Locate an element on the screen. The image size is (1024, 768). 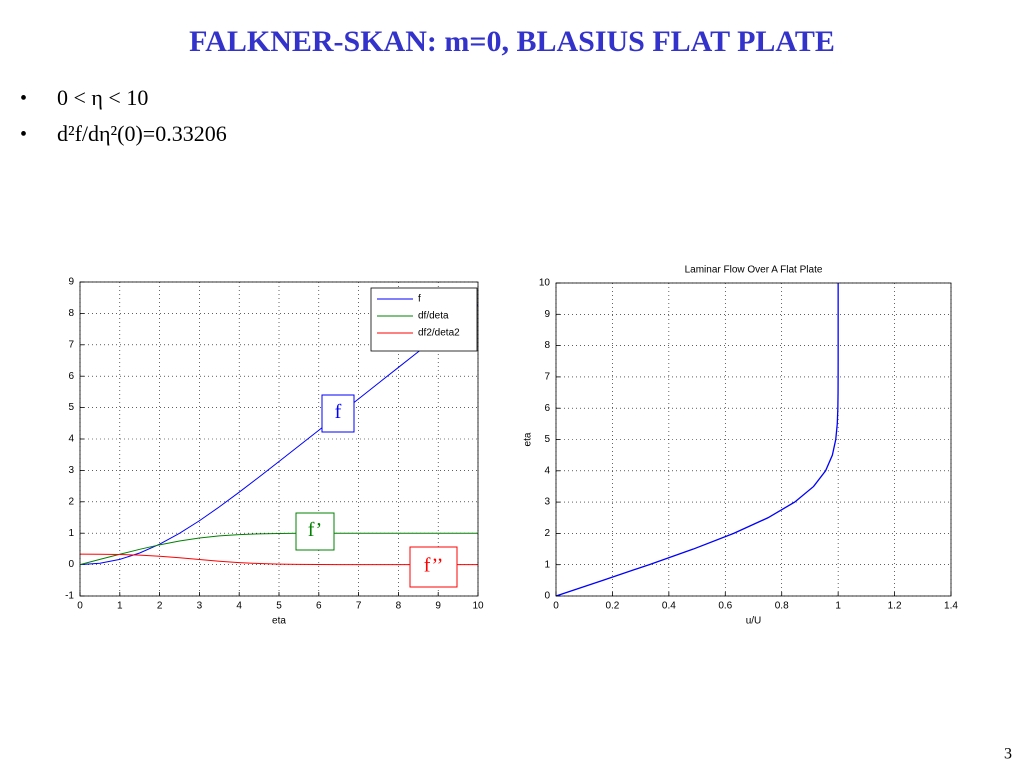
x-axis-label: eta is located at coordinates (279, 621).